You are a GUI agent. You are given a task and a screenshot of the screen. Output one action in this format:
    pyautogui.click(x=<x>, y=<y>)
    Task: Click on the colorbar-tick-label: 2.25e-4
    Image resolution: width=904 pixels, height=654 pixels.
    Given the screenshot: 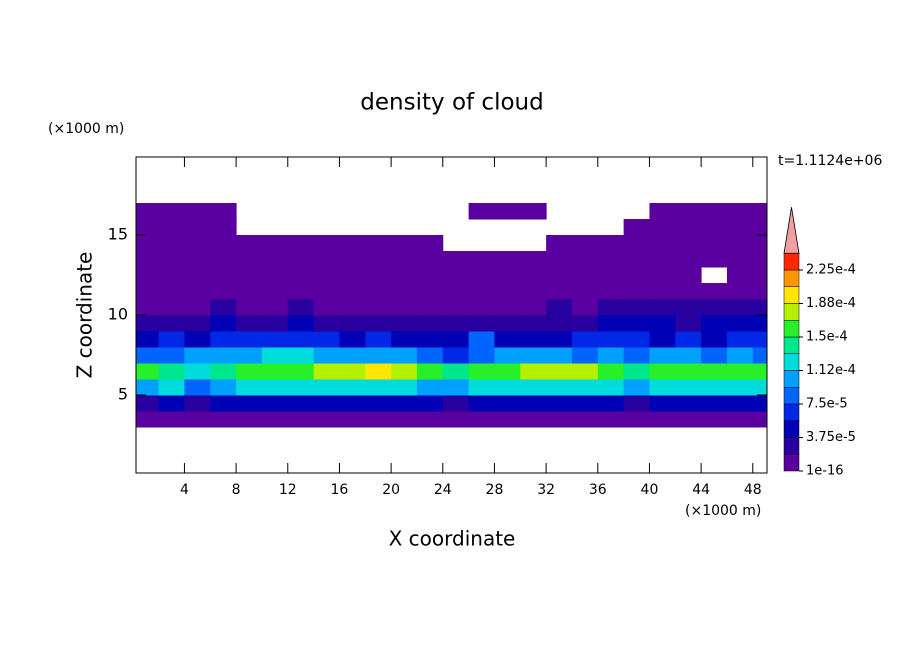 What is the action you would take?
    pyautogui.click(x=831, y=270)
    